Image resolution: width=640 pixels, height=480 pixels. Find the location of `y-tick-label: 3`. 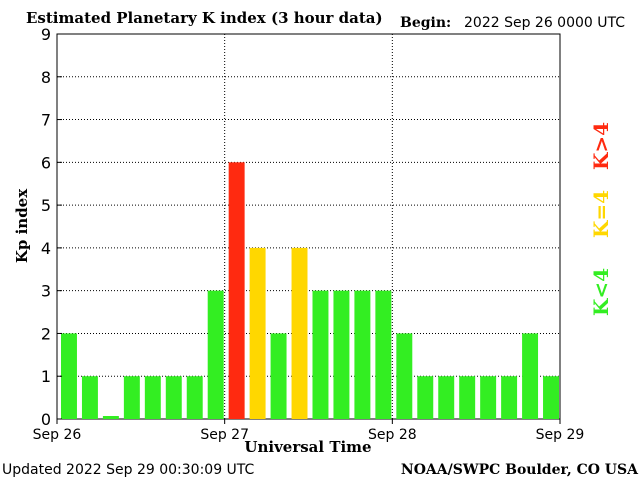

y-tick-label: 3 is located at coordinates (46, 291).